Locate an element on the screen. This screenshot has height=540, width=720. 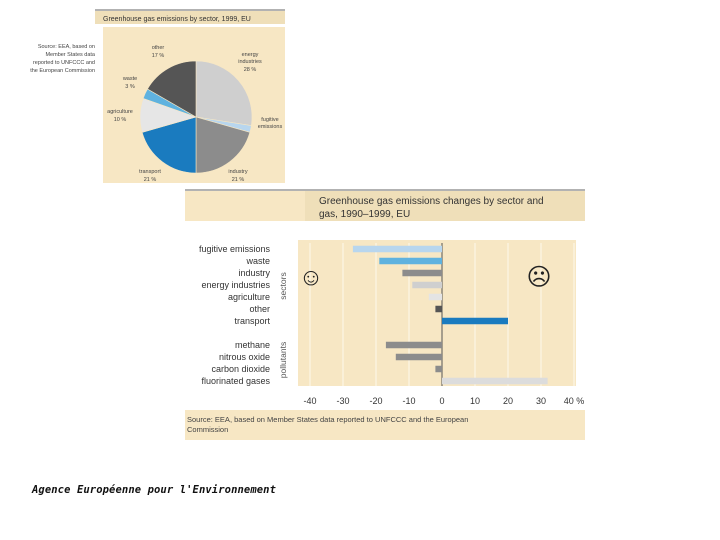
category-label-agriculture: agriculture is located at coordinates (249, 297).